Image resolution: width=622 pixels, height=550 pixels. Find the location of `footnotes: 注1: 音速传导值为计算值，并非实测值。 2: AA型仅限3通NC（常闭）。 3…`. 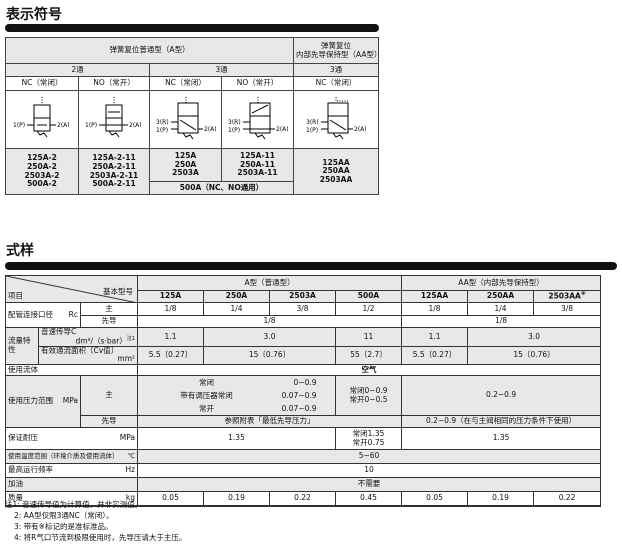

footnotes: 注1: 音速传导值为计算值，并非实测值。 2: AA型仅限3通NC（常闭）。 3… is located at coordinates (95, 521).